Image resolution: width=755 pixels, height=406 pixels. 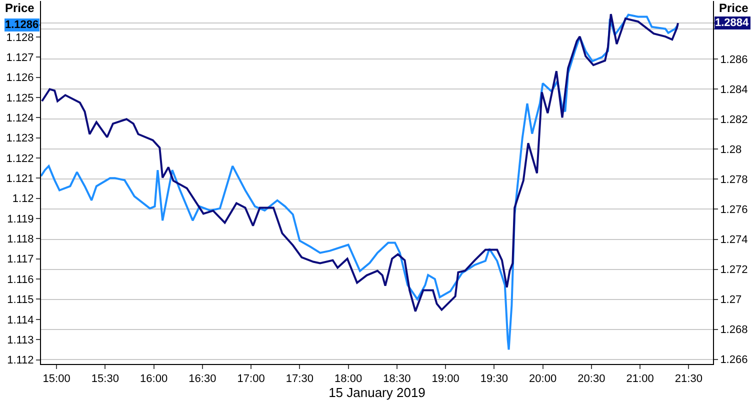 I want to click on y2-tick-label: 1.274, so click(x=734, y=240).